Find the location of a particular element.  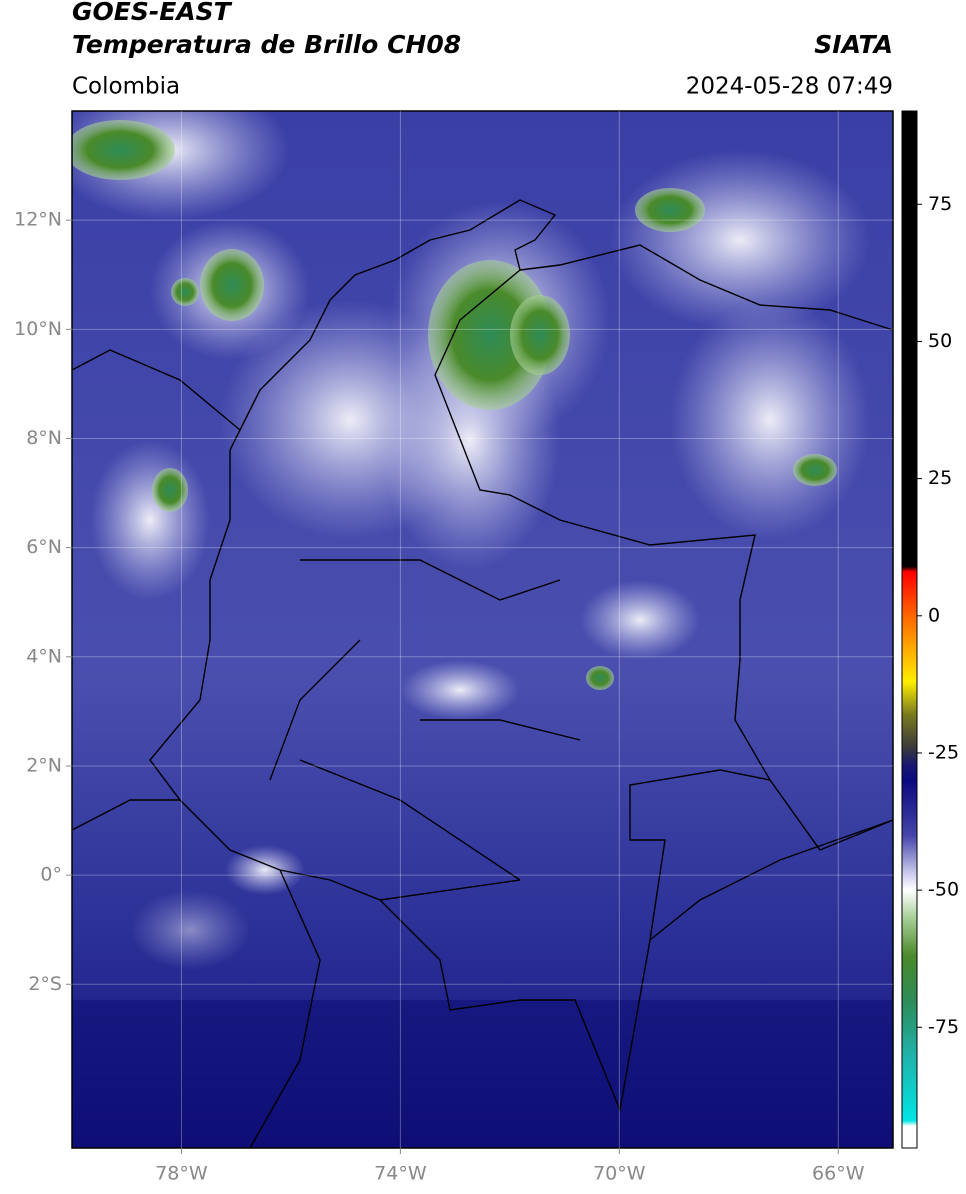

colorbar-label: -50 is located at coordinates (943, 890).